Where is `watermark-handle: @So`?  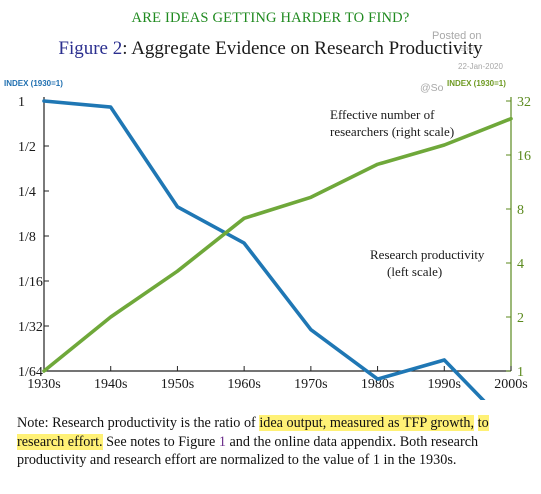 watermark-handle: @So is located at coordinates (432, 88).